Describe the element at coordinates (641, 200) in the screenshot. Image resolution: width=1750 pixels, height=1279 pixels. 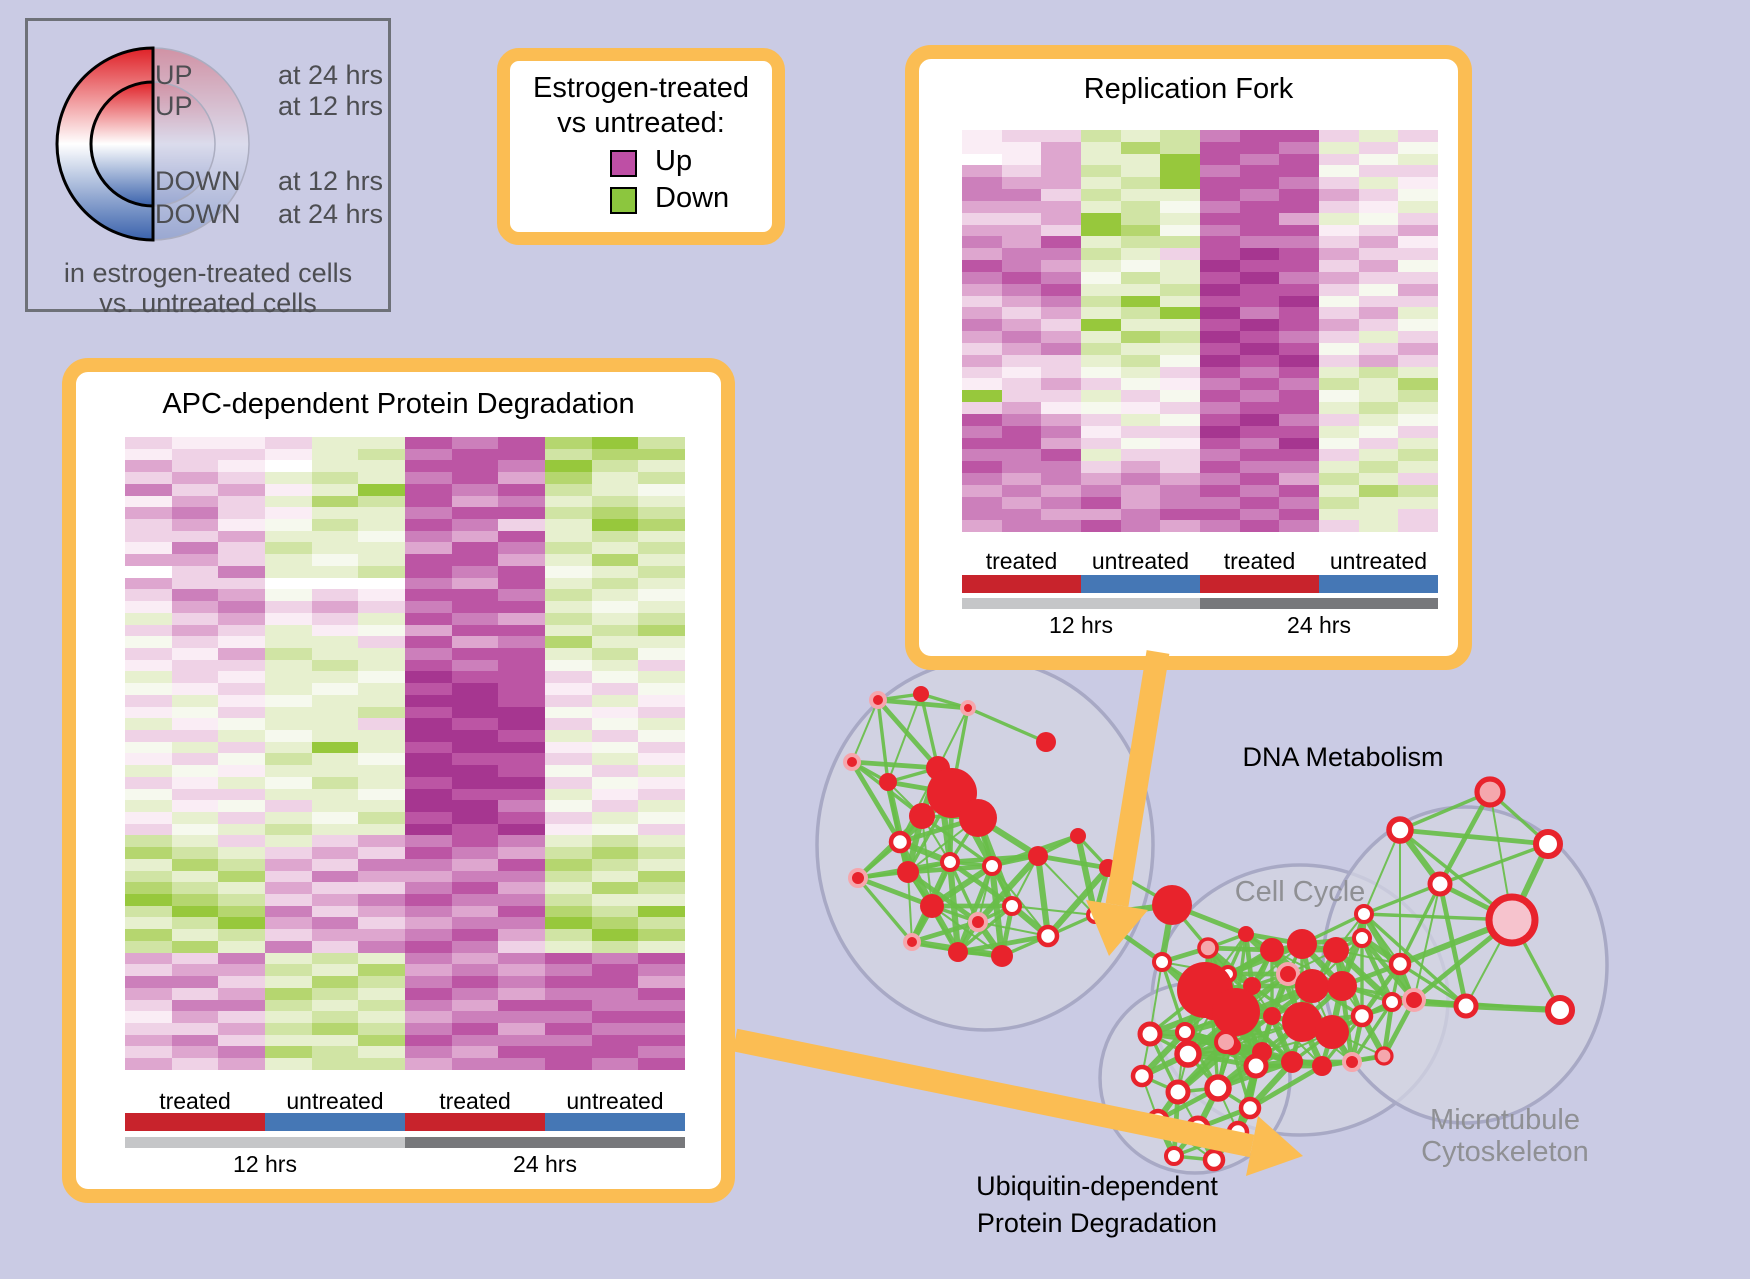
I see `legend-item-down: Down` at that location.